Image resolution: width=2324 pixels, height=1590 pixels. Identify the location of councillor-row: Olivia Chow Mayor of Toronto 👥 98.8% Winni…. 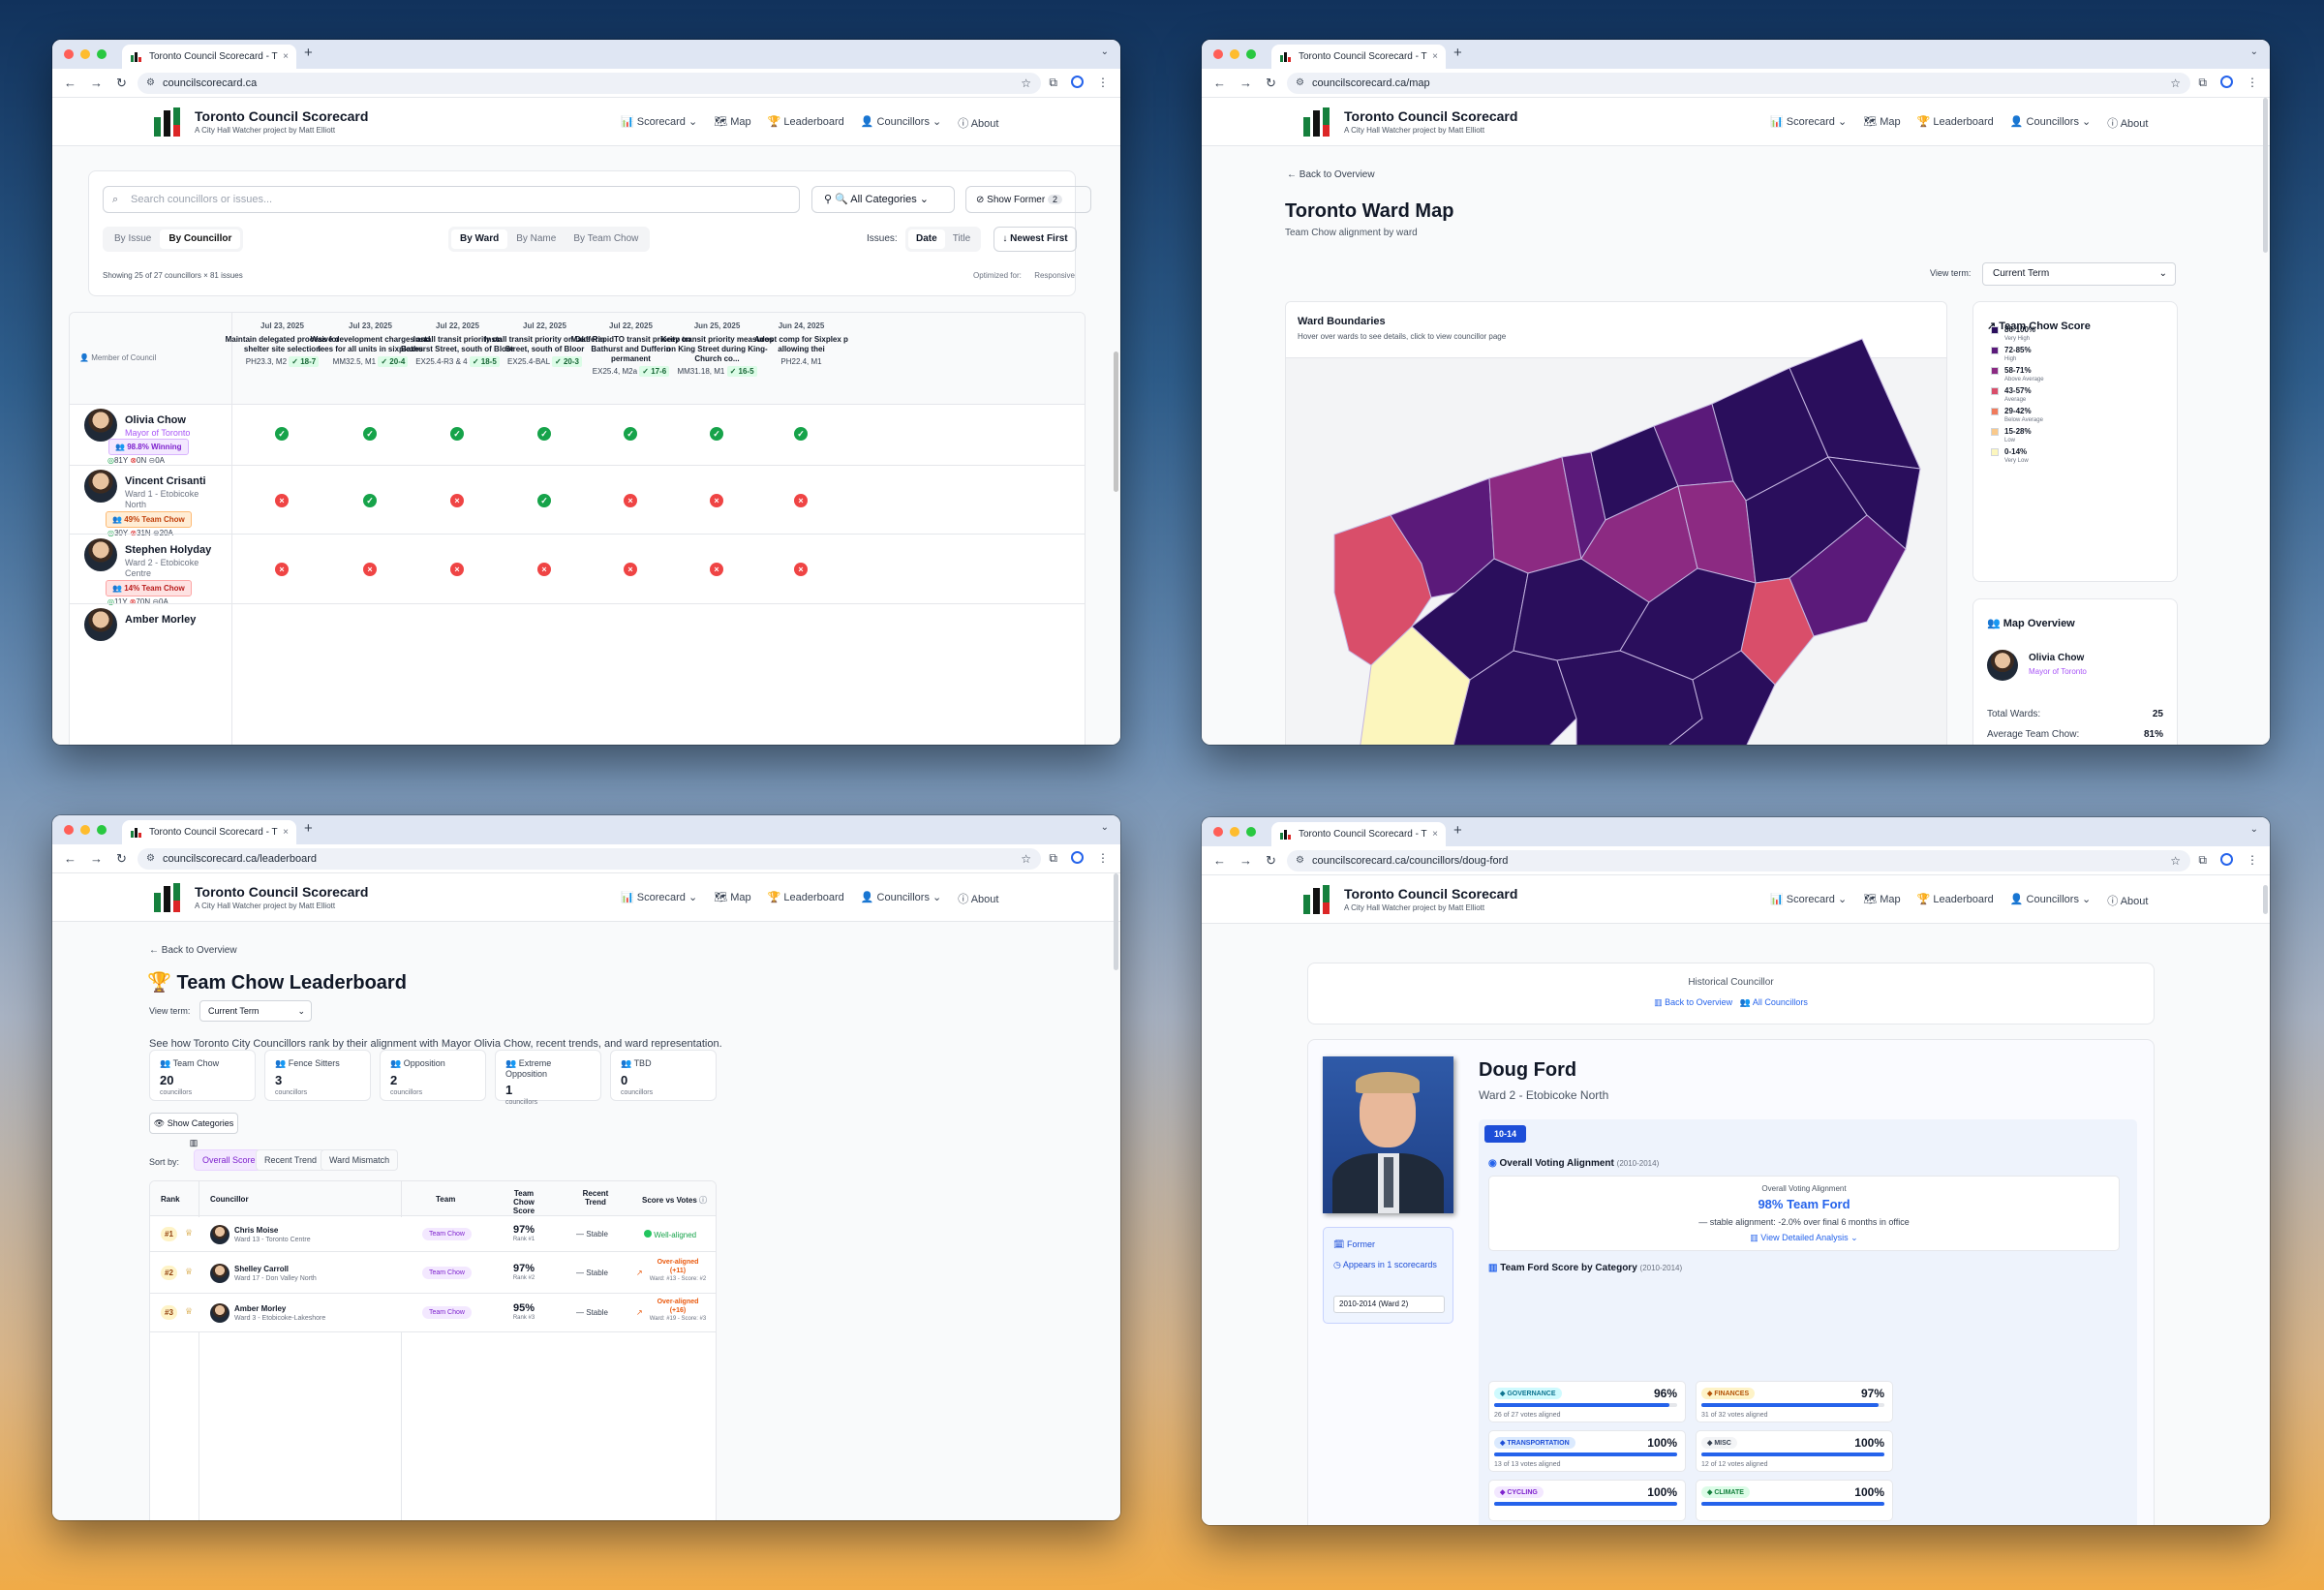
(159, 438).